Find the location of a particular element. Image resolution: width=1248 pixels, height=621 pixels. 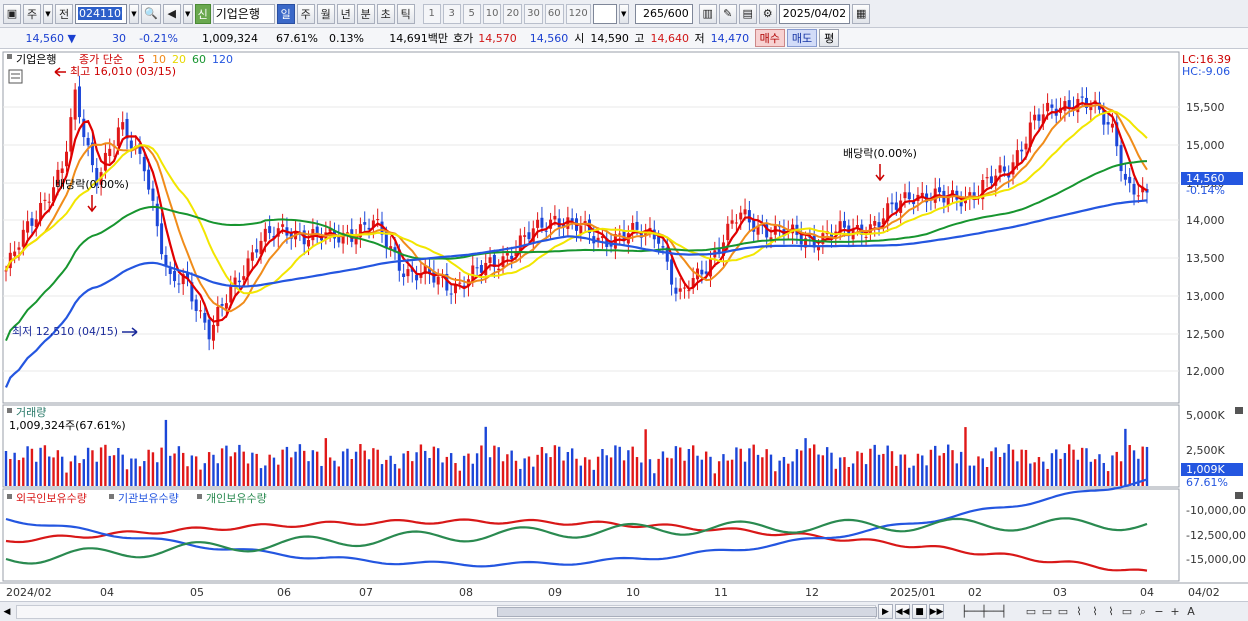

date-input: 2025/04/02 is located at coordinates (814, 13).